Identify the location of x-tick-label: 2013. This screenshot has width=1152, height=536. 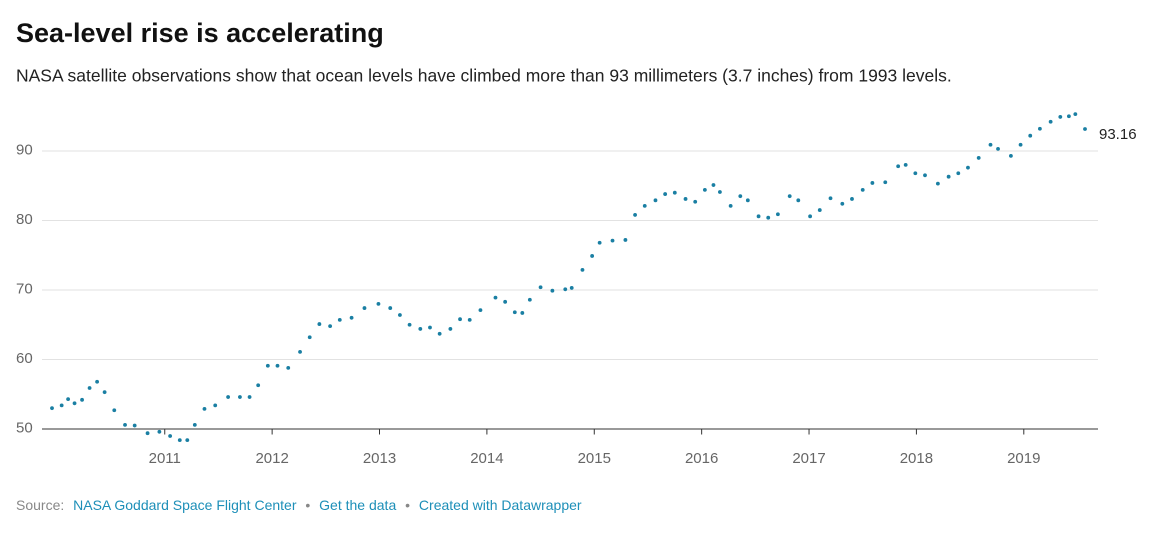
(379, 458).